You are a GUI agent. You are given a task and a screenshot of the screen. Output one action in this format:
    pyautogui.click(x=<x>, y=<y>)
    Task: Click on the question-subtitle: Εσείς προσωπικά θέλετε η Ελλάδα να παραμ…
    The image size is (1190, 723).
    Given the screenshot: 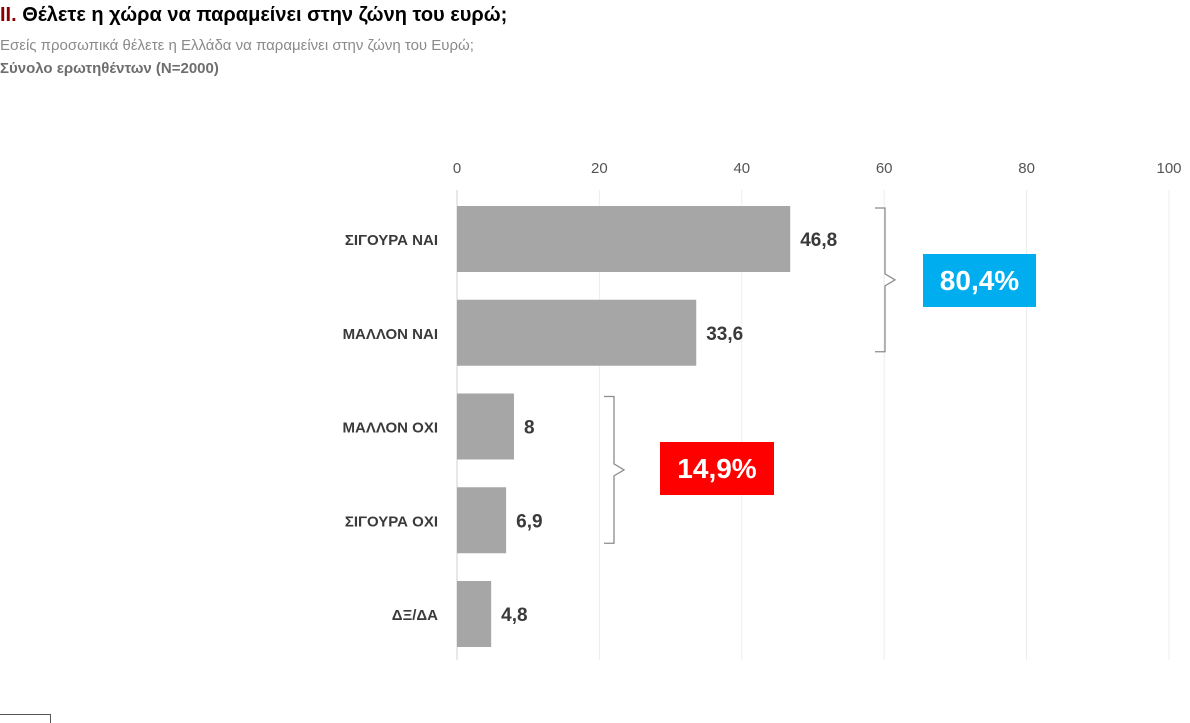 What is the action you would take?
    pyautogui.click(x=237, y=45)
    